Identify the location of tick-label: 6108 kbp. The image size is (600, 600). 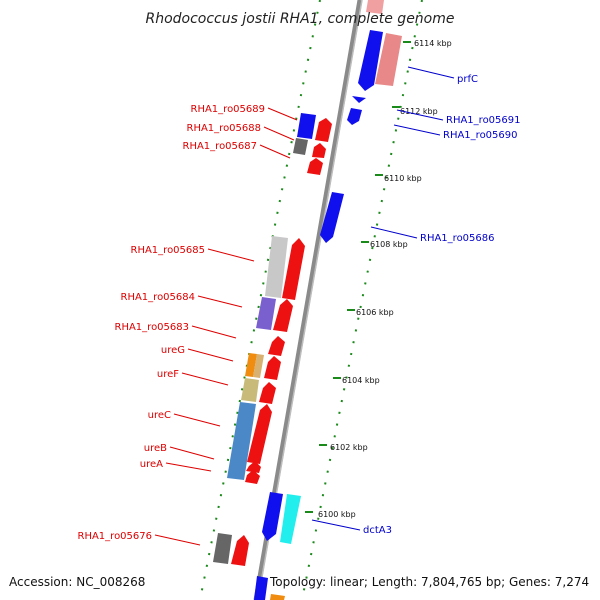
(389, 244).